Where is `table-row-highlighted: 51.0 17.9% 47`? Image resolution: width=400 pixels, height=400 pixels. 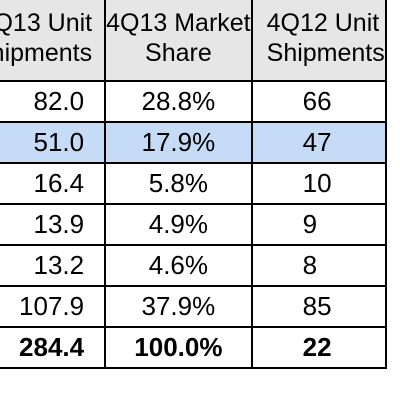 table-row-highlighted: 51.0 17.9% 47 is located at coordinates (193, 142).